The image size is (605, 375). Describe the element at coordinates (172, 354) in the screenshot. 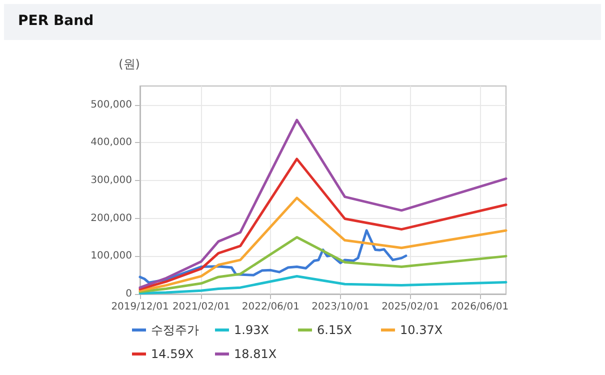

I see `legend-label: 14.59X` at that location.